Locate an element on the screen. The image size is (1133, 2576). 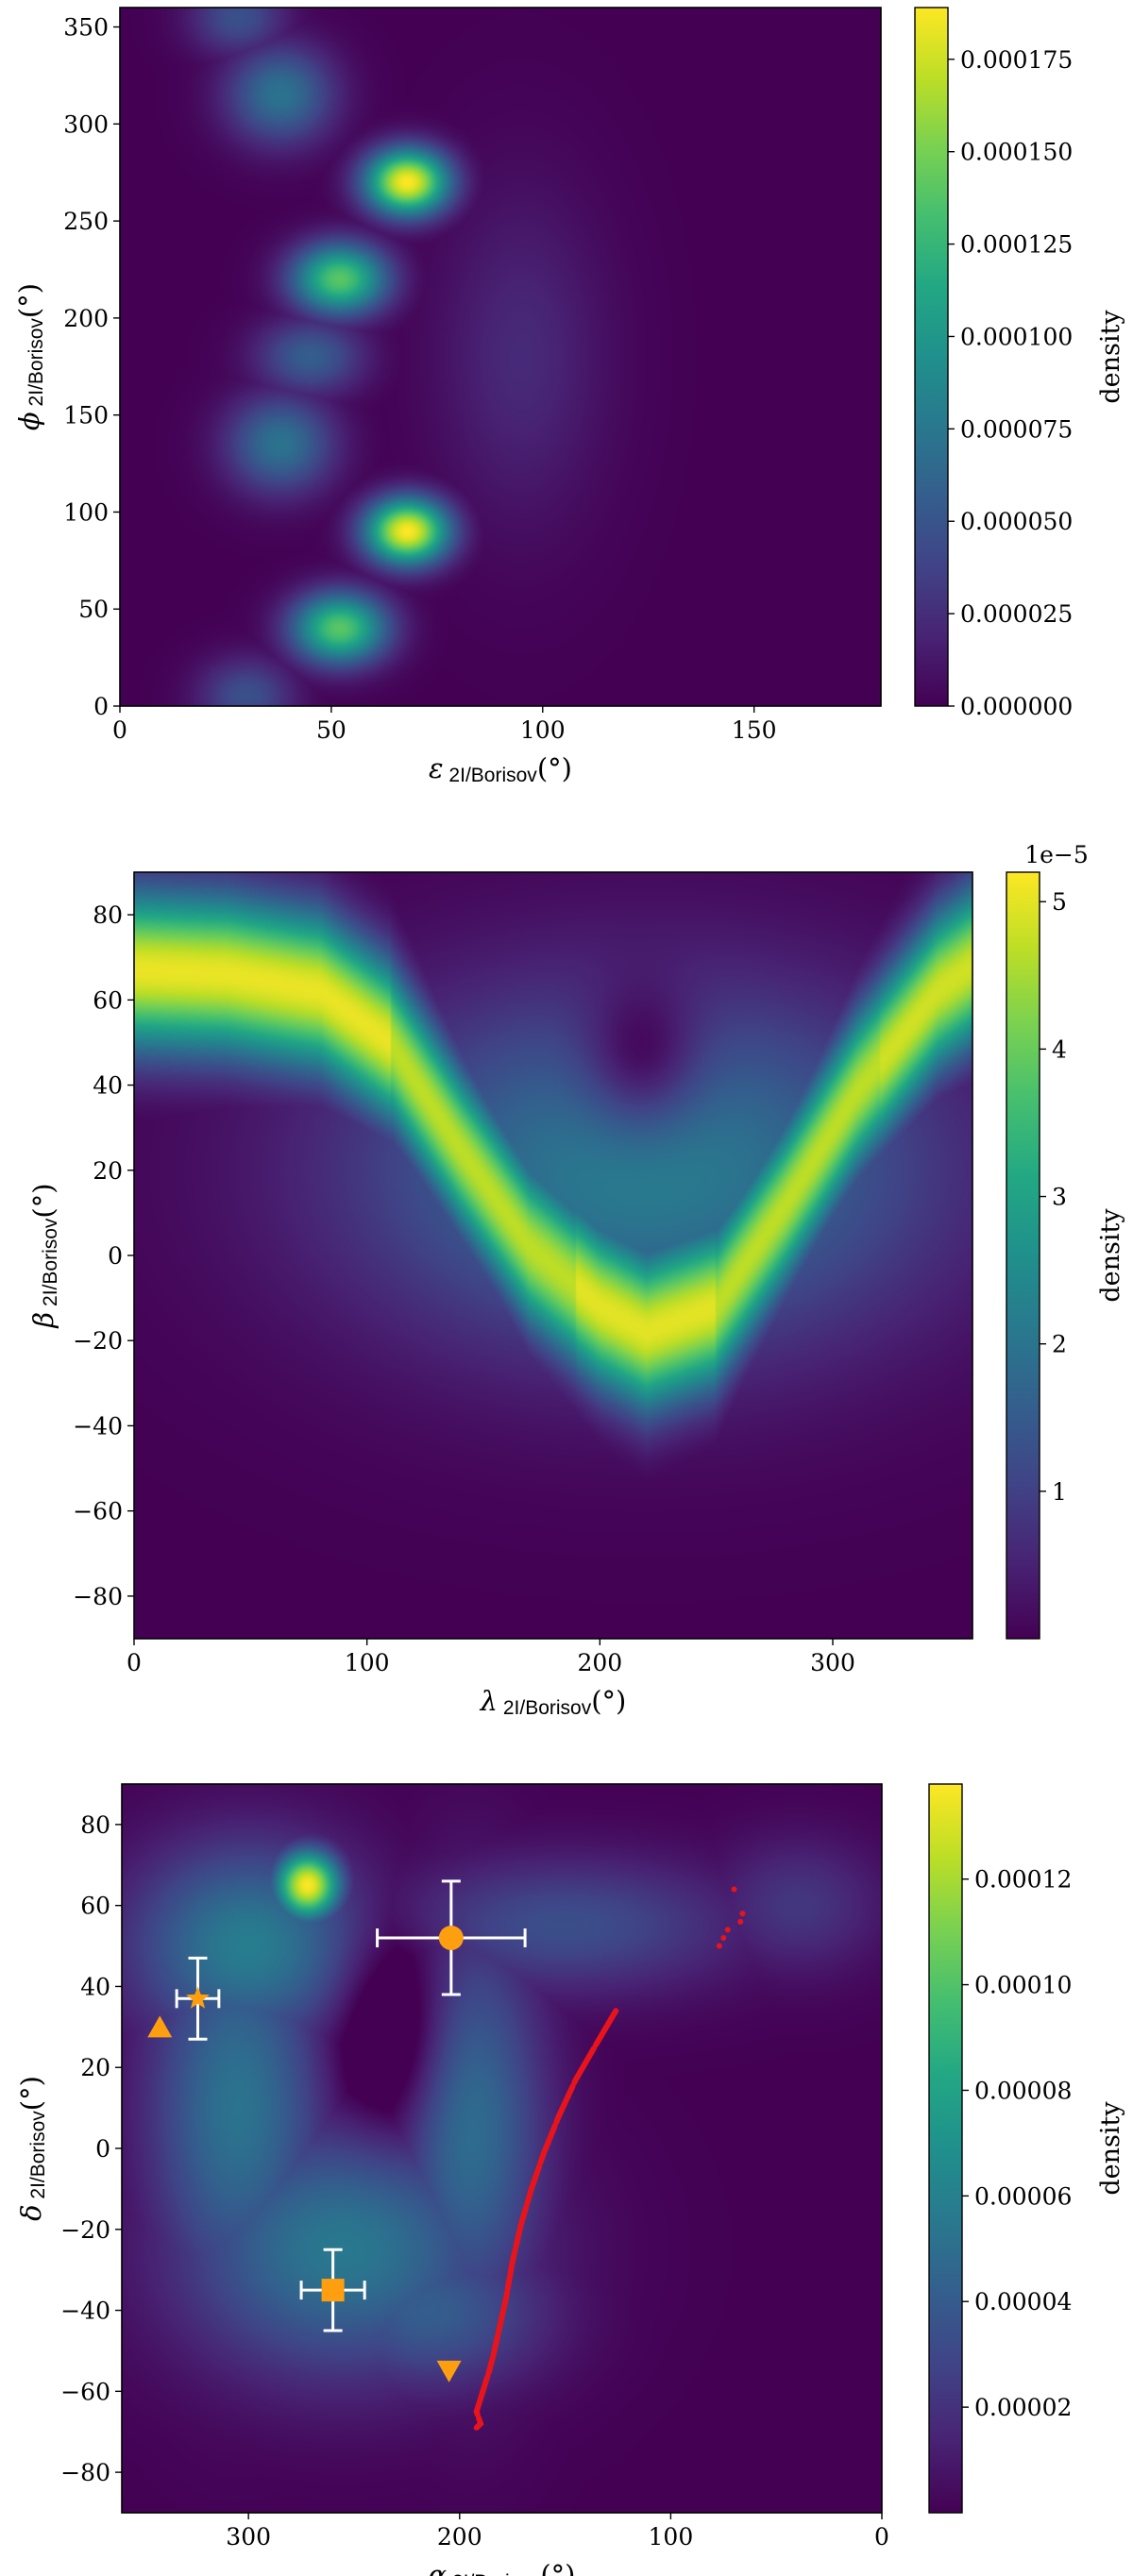
x-axis-label: ε 2I/Borisov(°) is located at coordinates (501, 769).